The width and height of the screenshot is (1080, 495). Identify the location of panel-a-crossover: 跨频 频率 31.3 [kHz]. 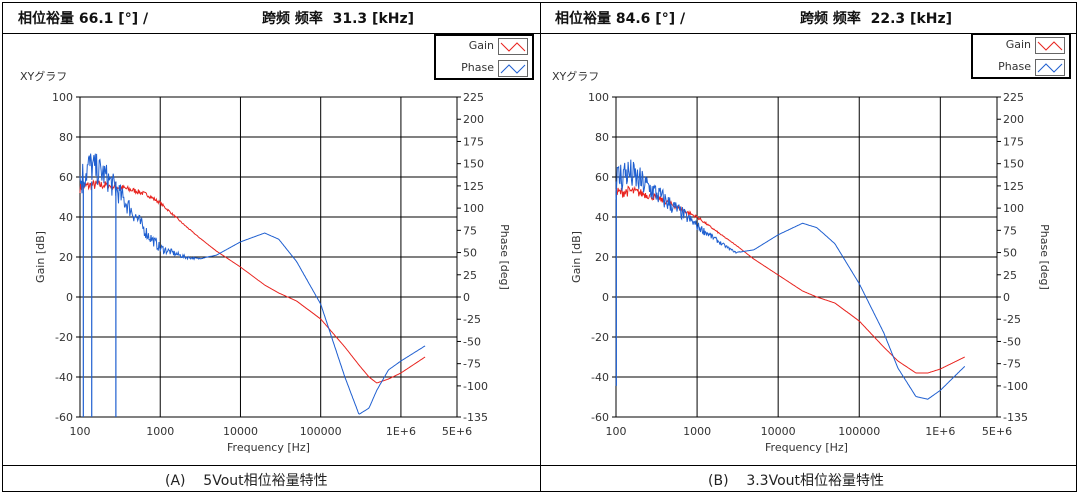
(338, 18).